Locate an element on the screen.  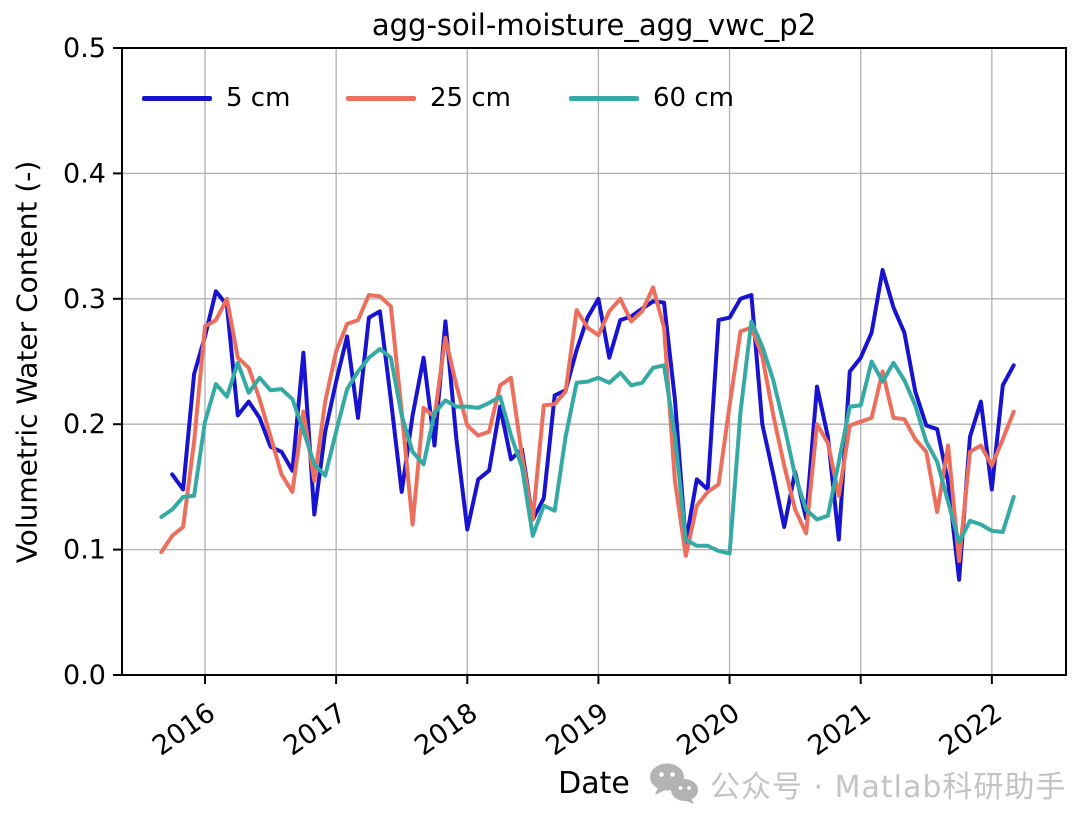
x-tick-label: 2017 is located at coordinates (315, 729).